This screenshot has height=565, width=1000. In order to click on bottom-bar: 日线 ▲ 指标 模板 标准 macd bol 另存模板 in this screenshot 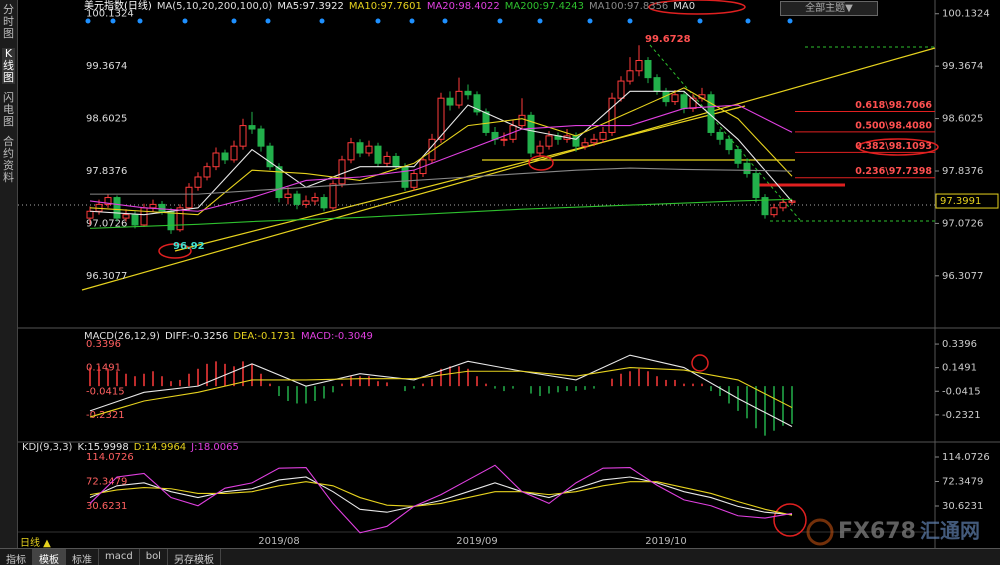, I will do `click(500, 551)`.